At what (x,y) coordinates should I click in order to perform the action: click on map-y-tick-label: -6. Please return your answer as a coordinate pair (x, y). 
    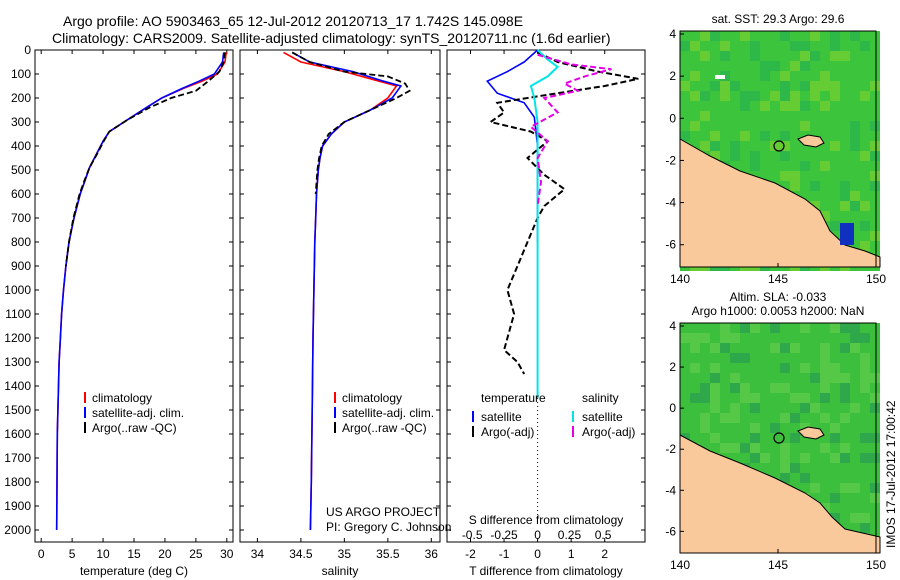
    Looking at the image, I should click on (670, 531).